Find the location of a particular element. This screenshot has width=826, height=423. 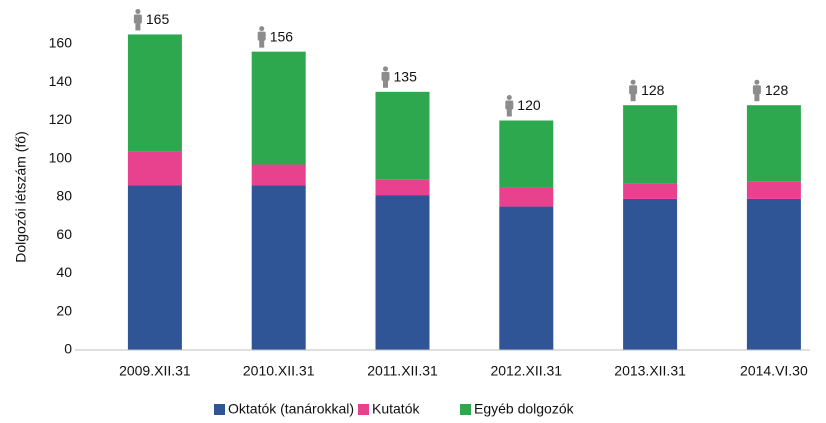

x-tick-label: 2013.XII.31 is located at coordinates (650, 371).